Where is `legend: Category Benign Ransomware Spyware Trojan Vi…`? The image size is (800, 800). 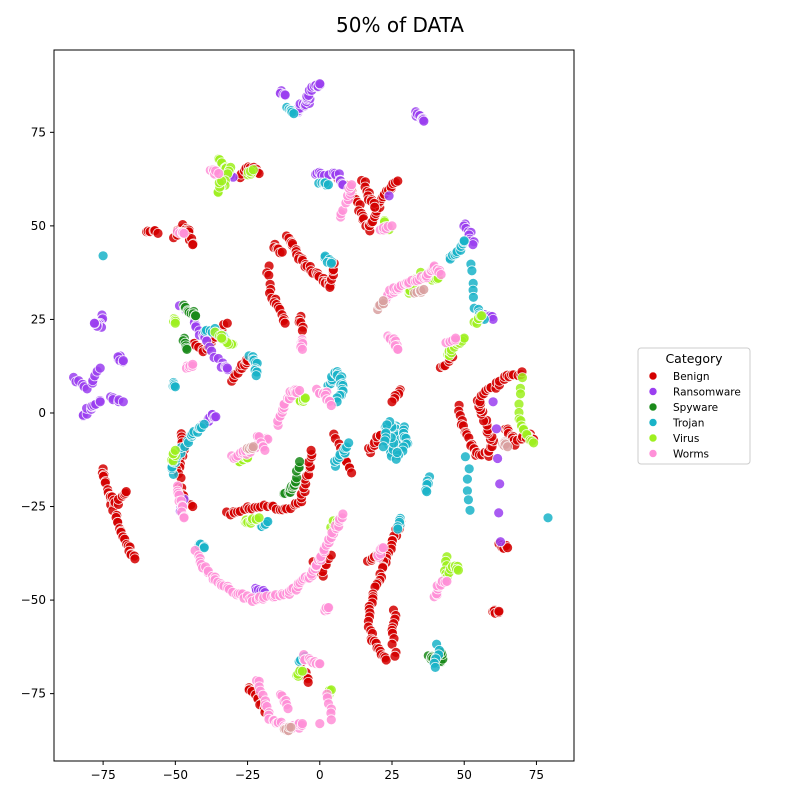
legend: Category Benign Ransomware Spyware Trojan Vi… is located at coordinates (694, 406).